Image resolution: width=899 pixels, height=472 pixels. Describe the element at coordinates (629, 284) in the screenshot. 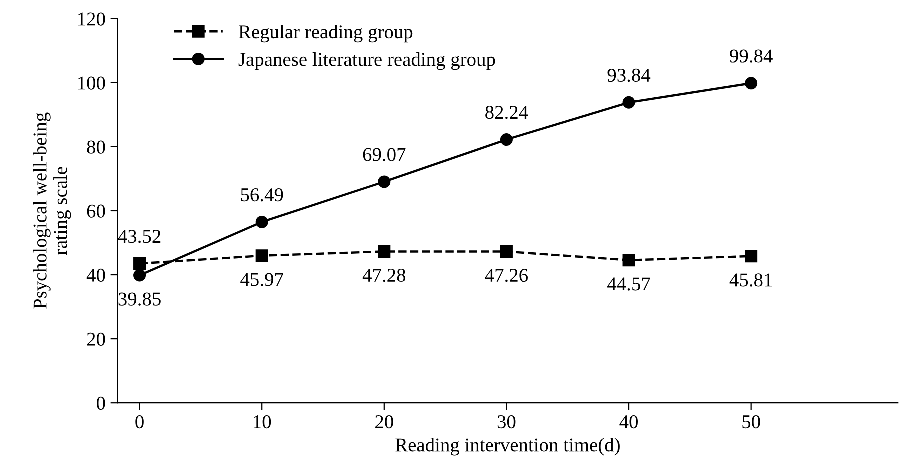

I see `data-label: 44.57` at that location.